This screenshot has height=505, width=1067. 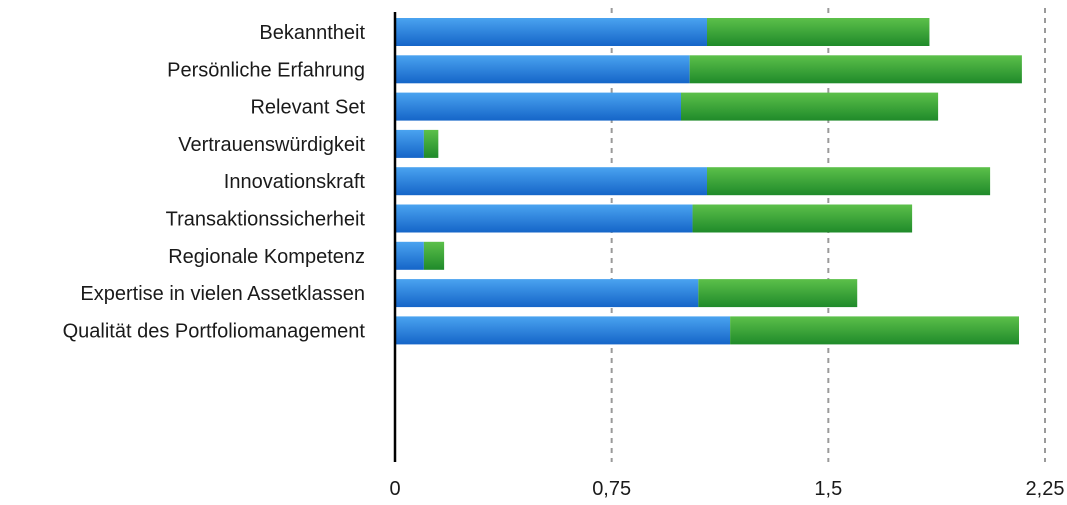 I want to click on x-tick-label: 1,5, so click(x=828, y=489).